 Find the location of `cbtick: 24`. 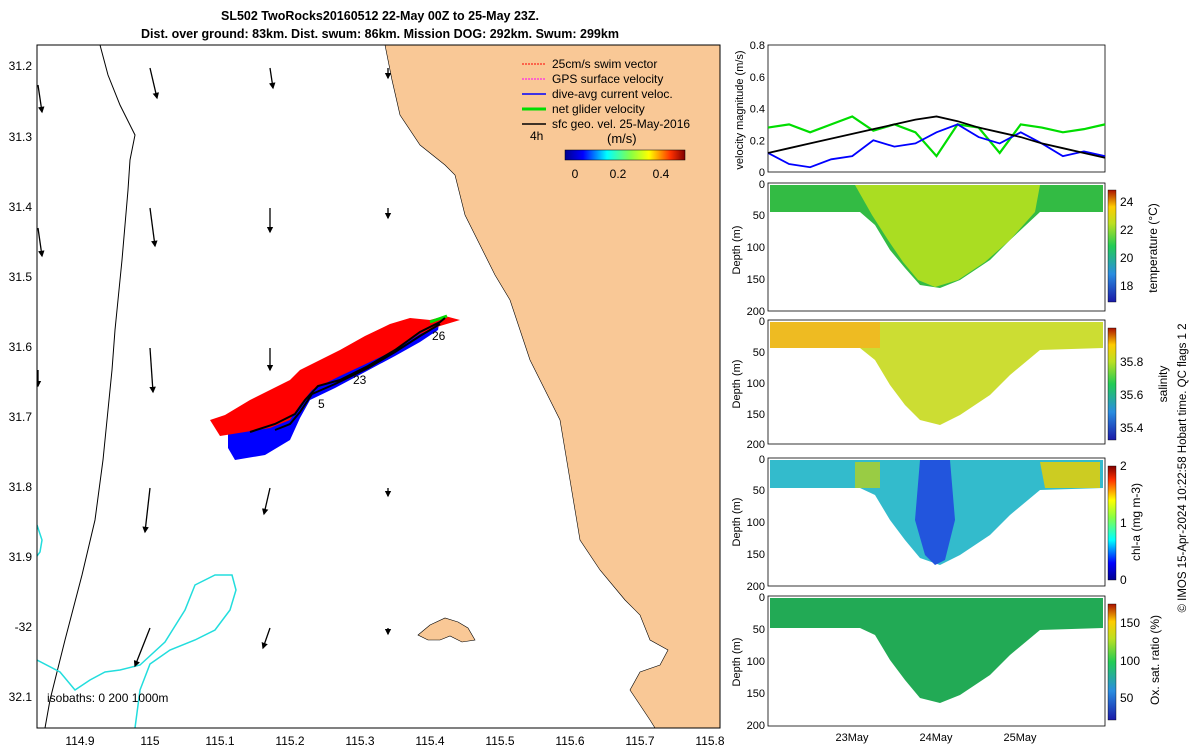

cbtick: 24 is located at coordinates (1127, 202).